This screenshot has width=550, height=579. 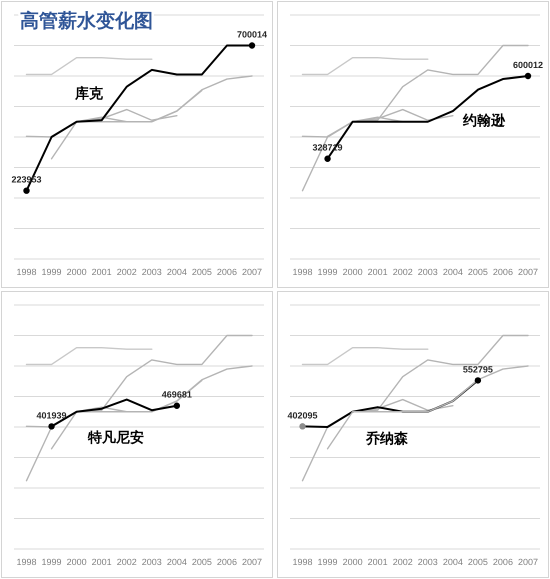 I want to click on data-label: 402095, so click(x=302, y=415).